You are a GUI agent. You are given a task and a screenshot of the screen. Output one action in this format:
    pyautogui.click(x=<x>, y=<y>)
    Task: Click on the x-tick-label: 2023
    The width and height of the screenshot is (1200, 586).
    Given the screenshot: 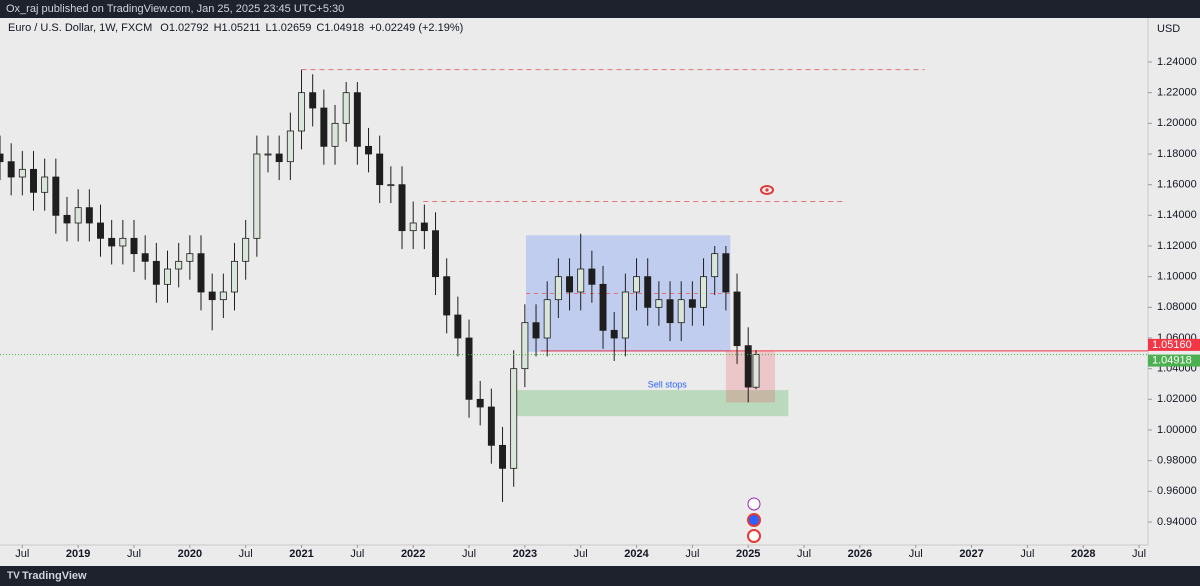 What is the action you would take?
    pyautogui.click(x=525, y=554)
    